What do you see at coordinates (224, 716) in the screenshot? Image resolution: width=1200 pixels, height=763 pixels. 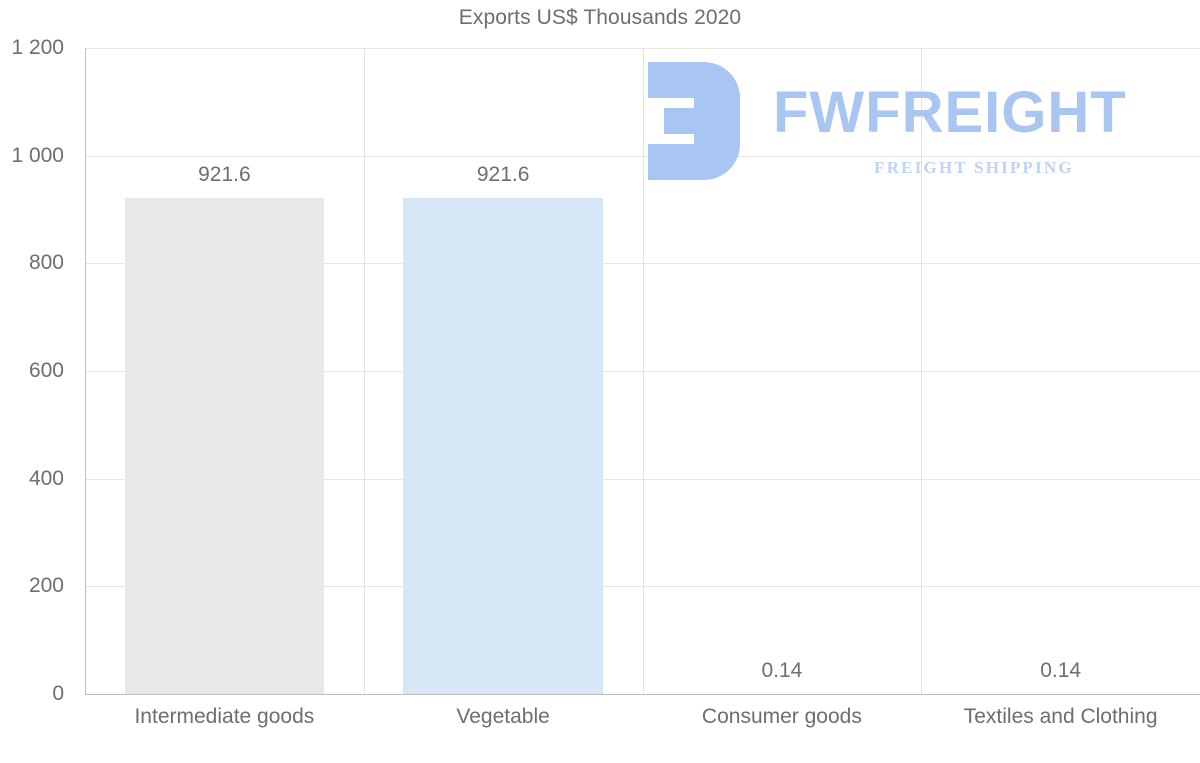 I see `x-axis-tick-label: Intermediate goods` at bounding box center [224, 716].